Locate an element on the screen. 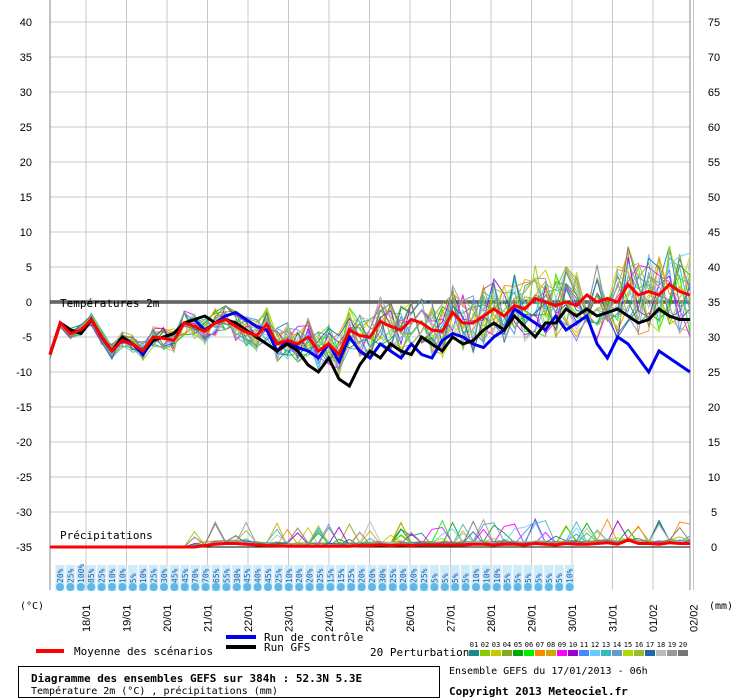 This screenshot has width=740, height=700. right-tick-label: 55 is located at coordinates (714, 163).